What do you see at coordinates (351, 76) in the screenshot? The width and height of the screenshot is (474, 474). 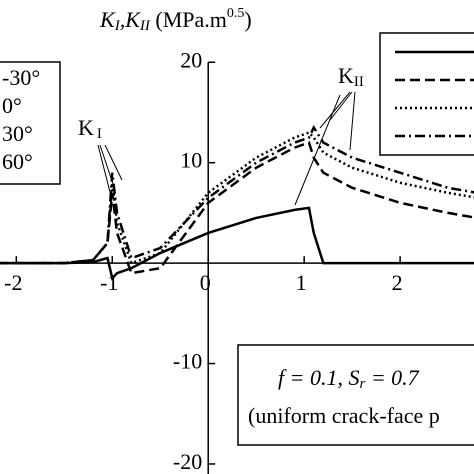 I see `k2-label: KII` at bounding box center [351, 76].